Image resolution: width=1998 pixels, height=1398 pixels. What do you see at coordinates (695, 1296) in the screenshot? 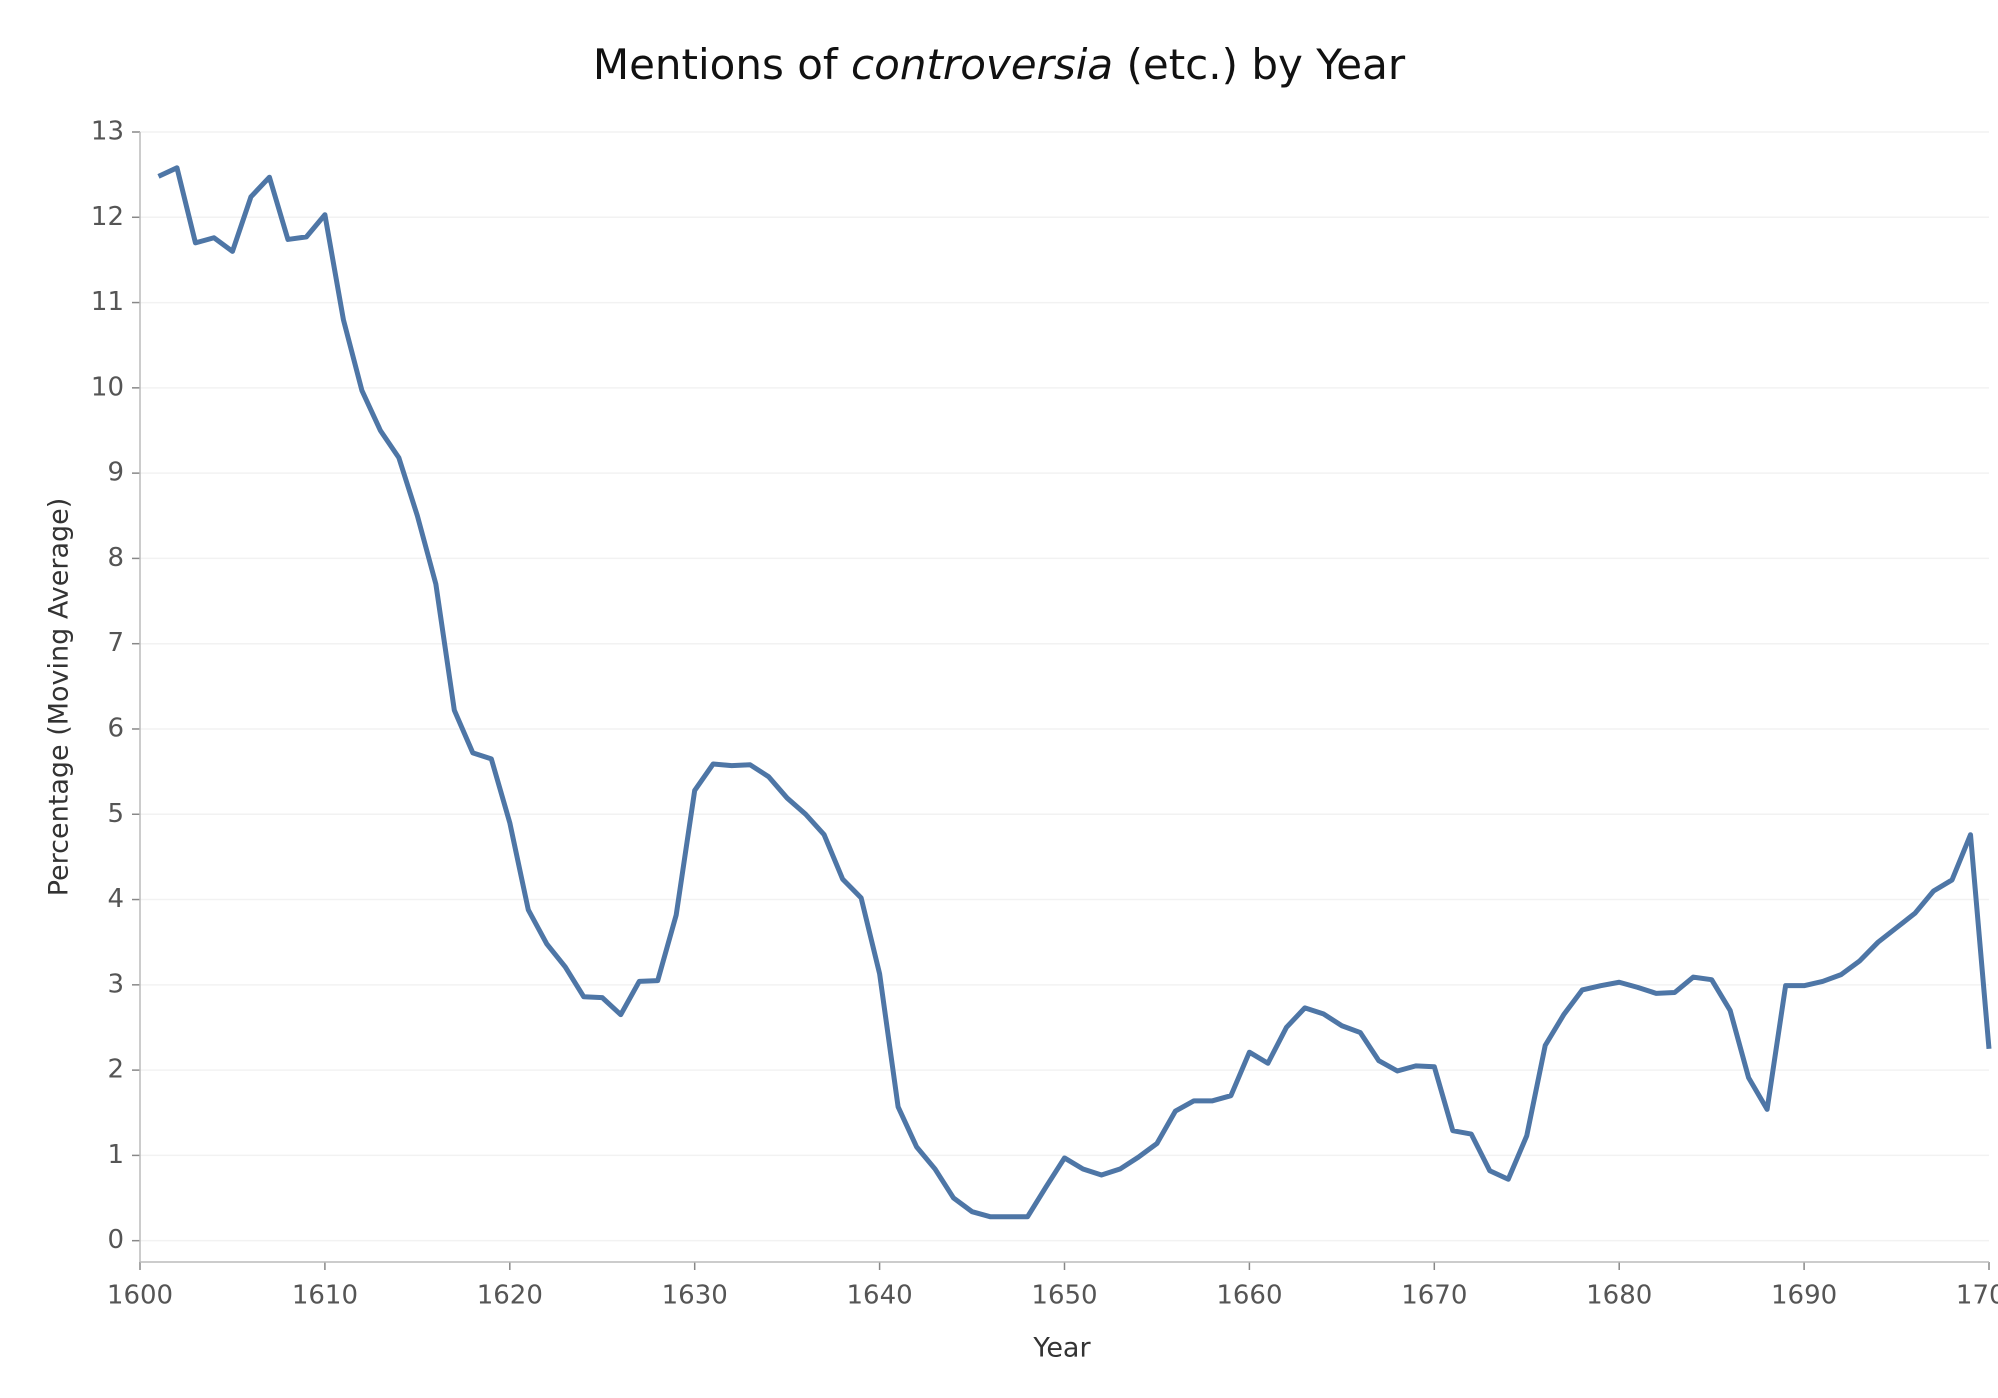
I see `x-tick-label: 1630` at bounding box center [695, 1296].